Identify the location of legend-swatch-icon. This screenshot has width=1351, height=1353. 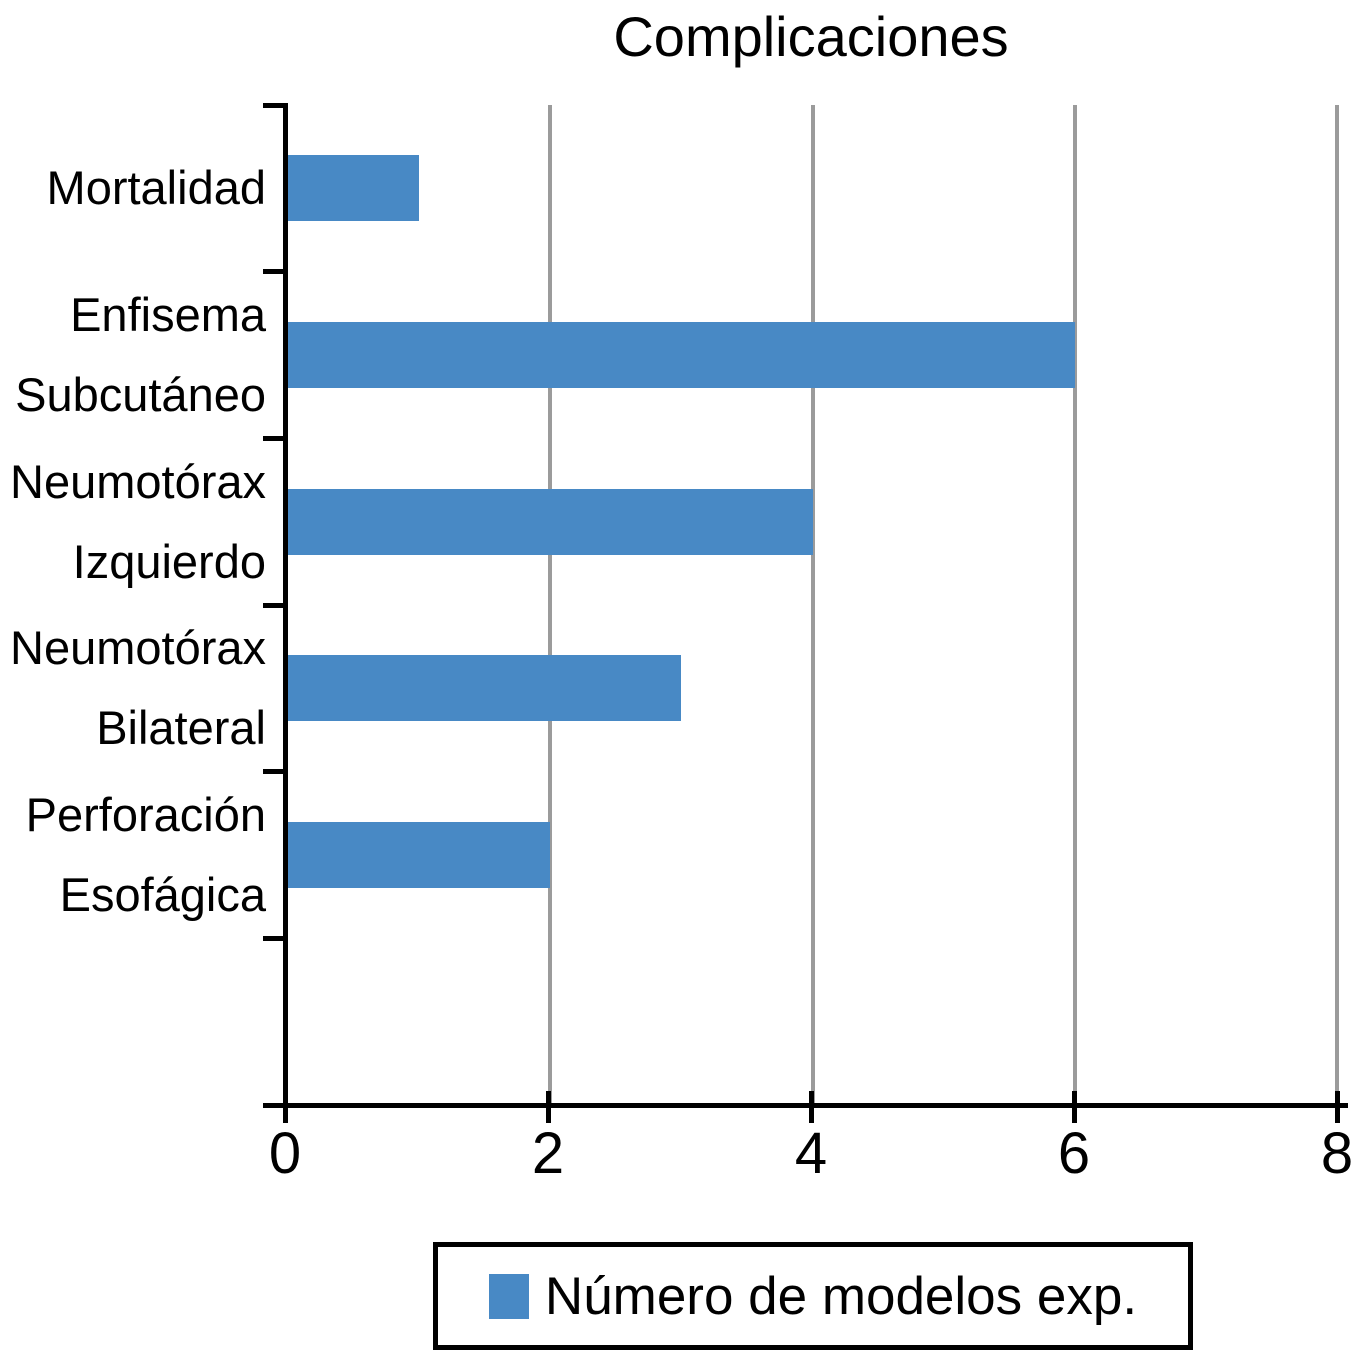
(508, 1296).